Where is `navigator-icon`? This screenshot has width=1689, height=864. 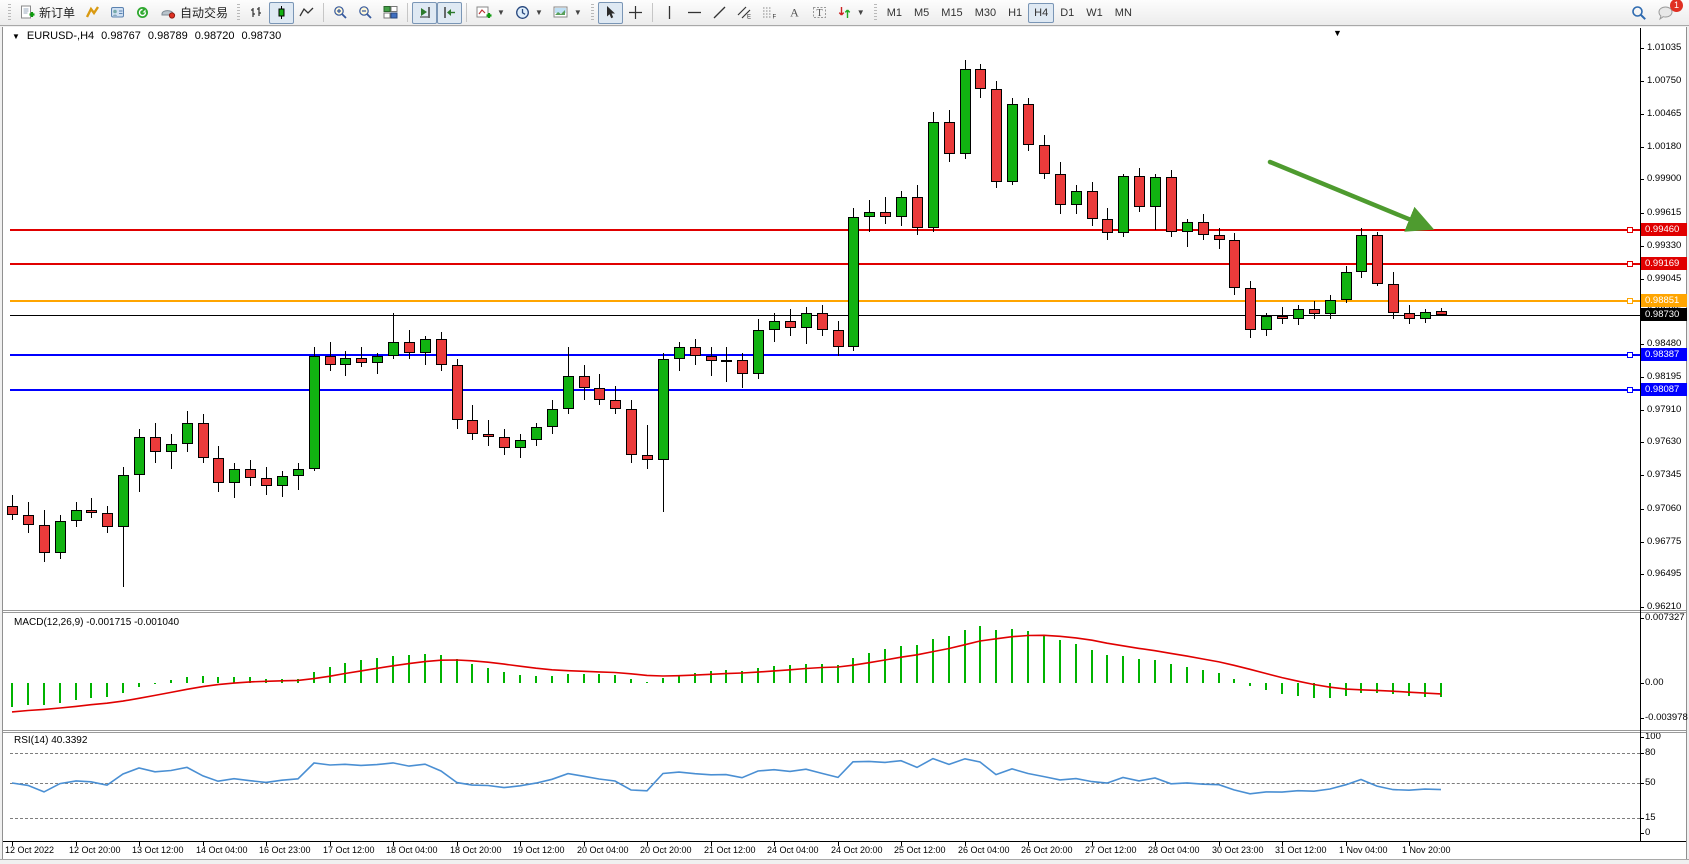
navigator-icon is located at coordinates (117, 12).